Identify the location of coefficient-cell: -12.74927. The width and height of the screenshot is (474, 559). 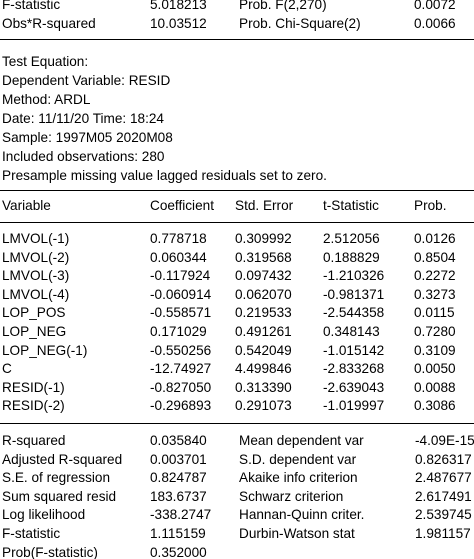
(181, 369).